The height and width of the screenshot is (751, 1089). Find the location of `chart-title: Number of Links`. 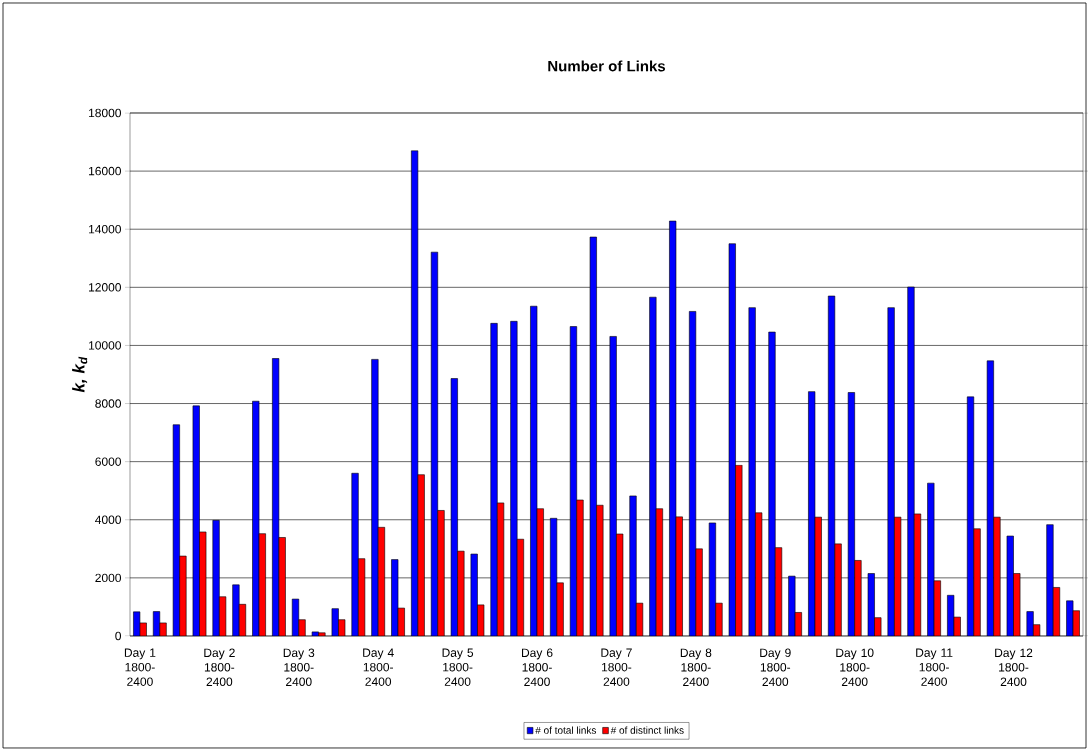

chart-title: Number of Links is located at coordinates (607, 66).